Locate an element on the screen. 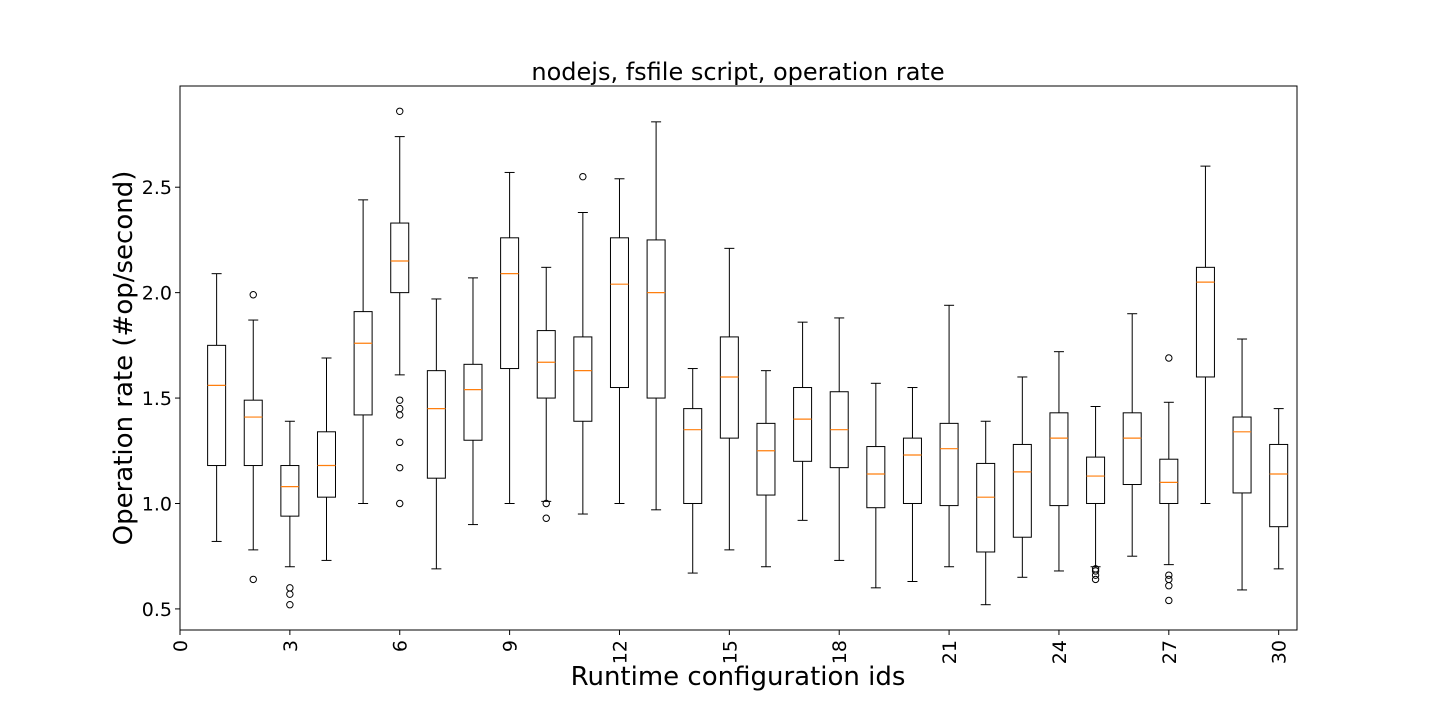  x-tick-label: 18 is located at coordinates (840, 652).